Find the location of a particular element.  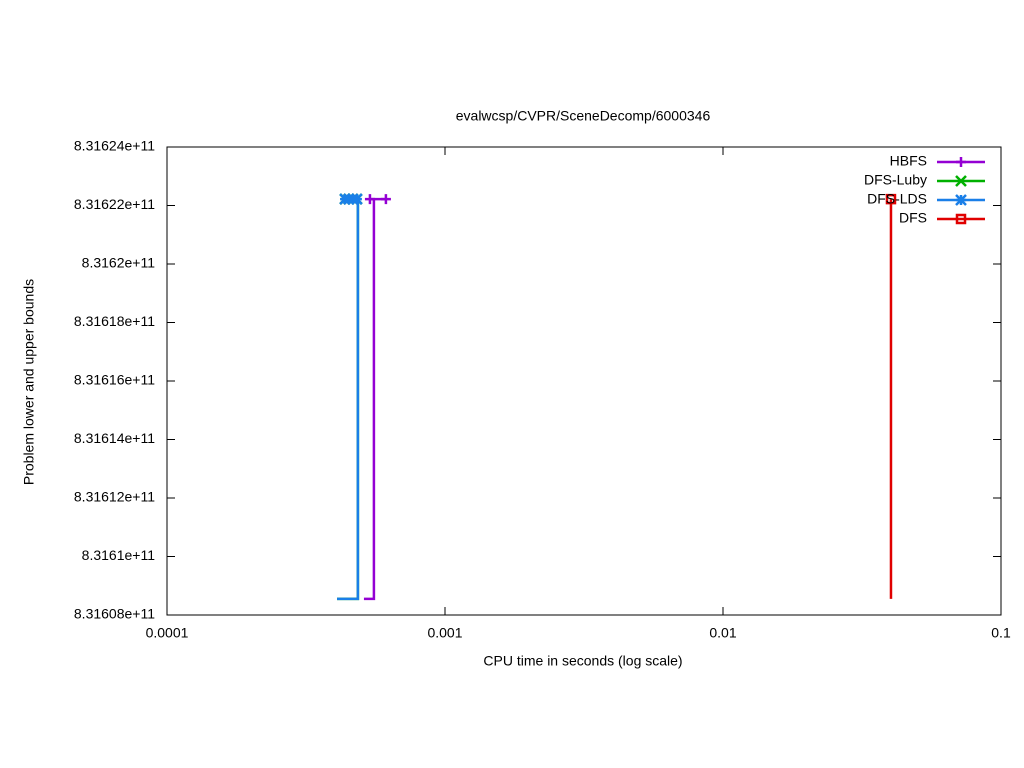

x-tick-label: 0.01 is located at coordinates (722, 633).